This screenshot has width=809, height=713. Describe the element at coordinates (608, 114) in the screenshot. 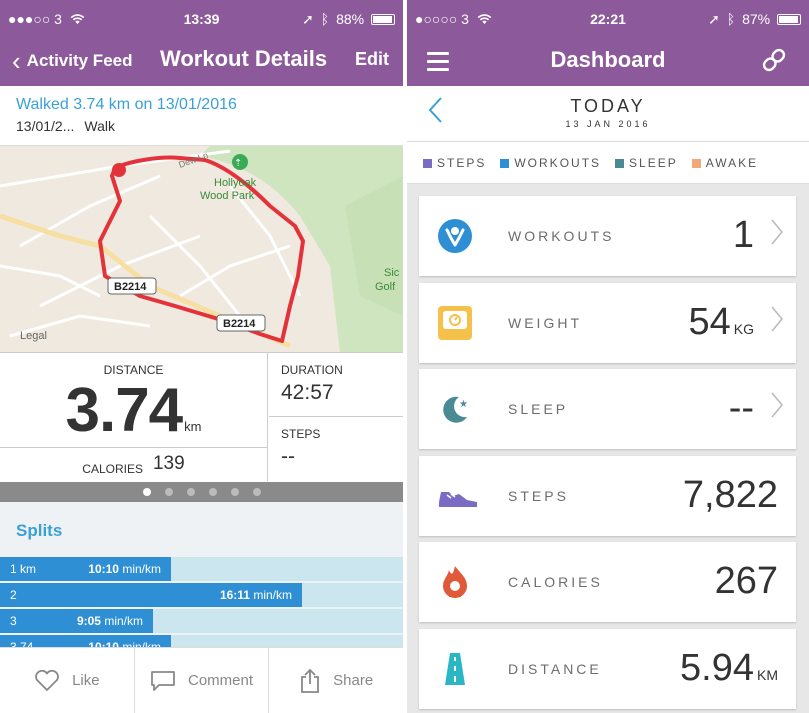

I see `date-selector: TODAY 13 JAN 2016` at that location.